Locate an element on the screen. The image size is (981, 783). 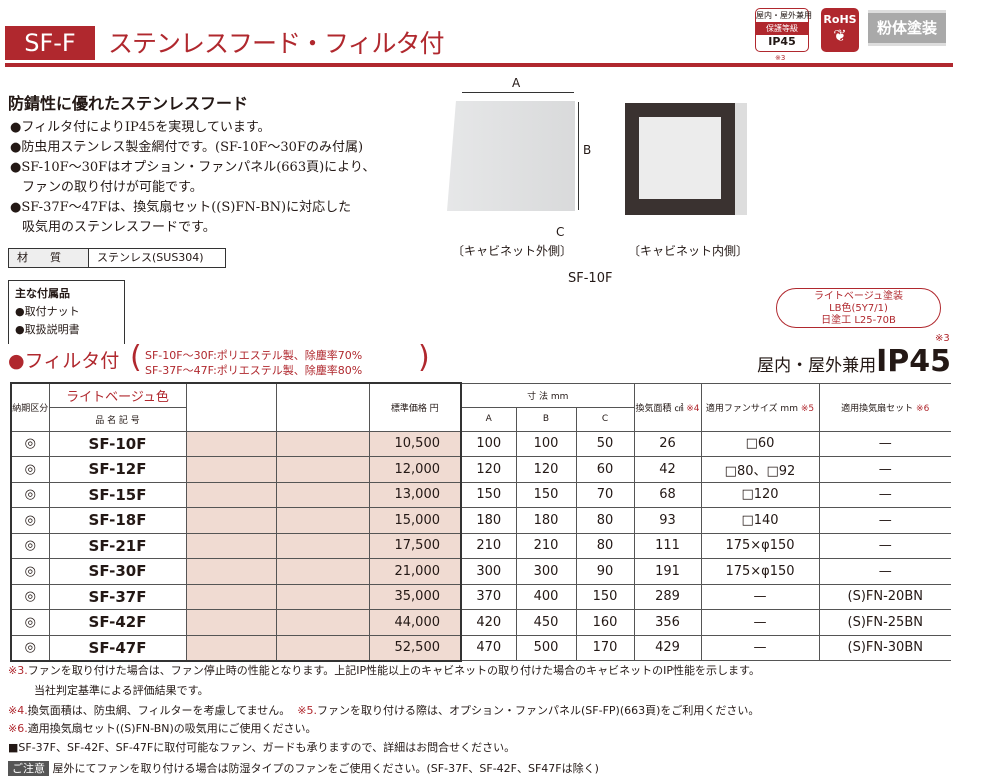
note-text: 適用換気扇セット((S)FN-BN)の吸気用にご使用ください。 is located at coordinates (172, 728).